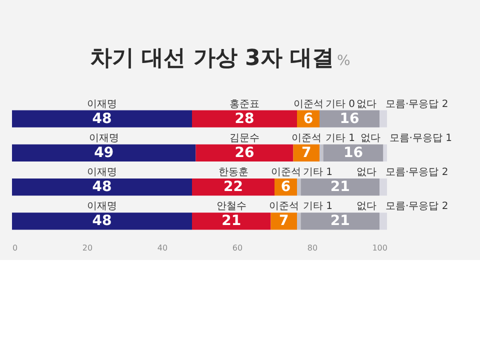  Describe the element at coordinates (380, 248) in the screenshot. I see `x-tick-label: 100` at that location.